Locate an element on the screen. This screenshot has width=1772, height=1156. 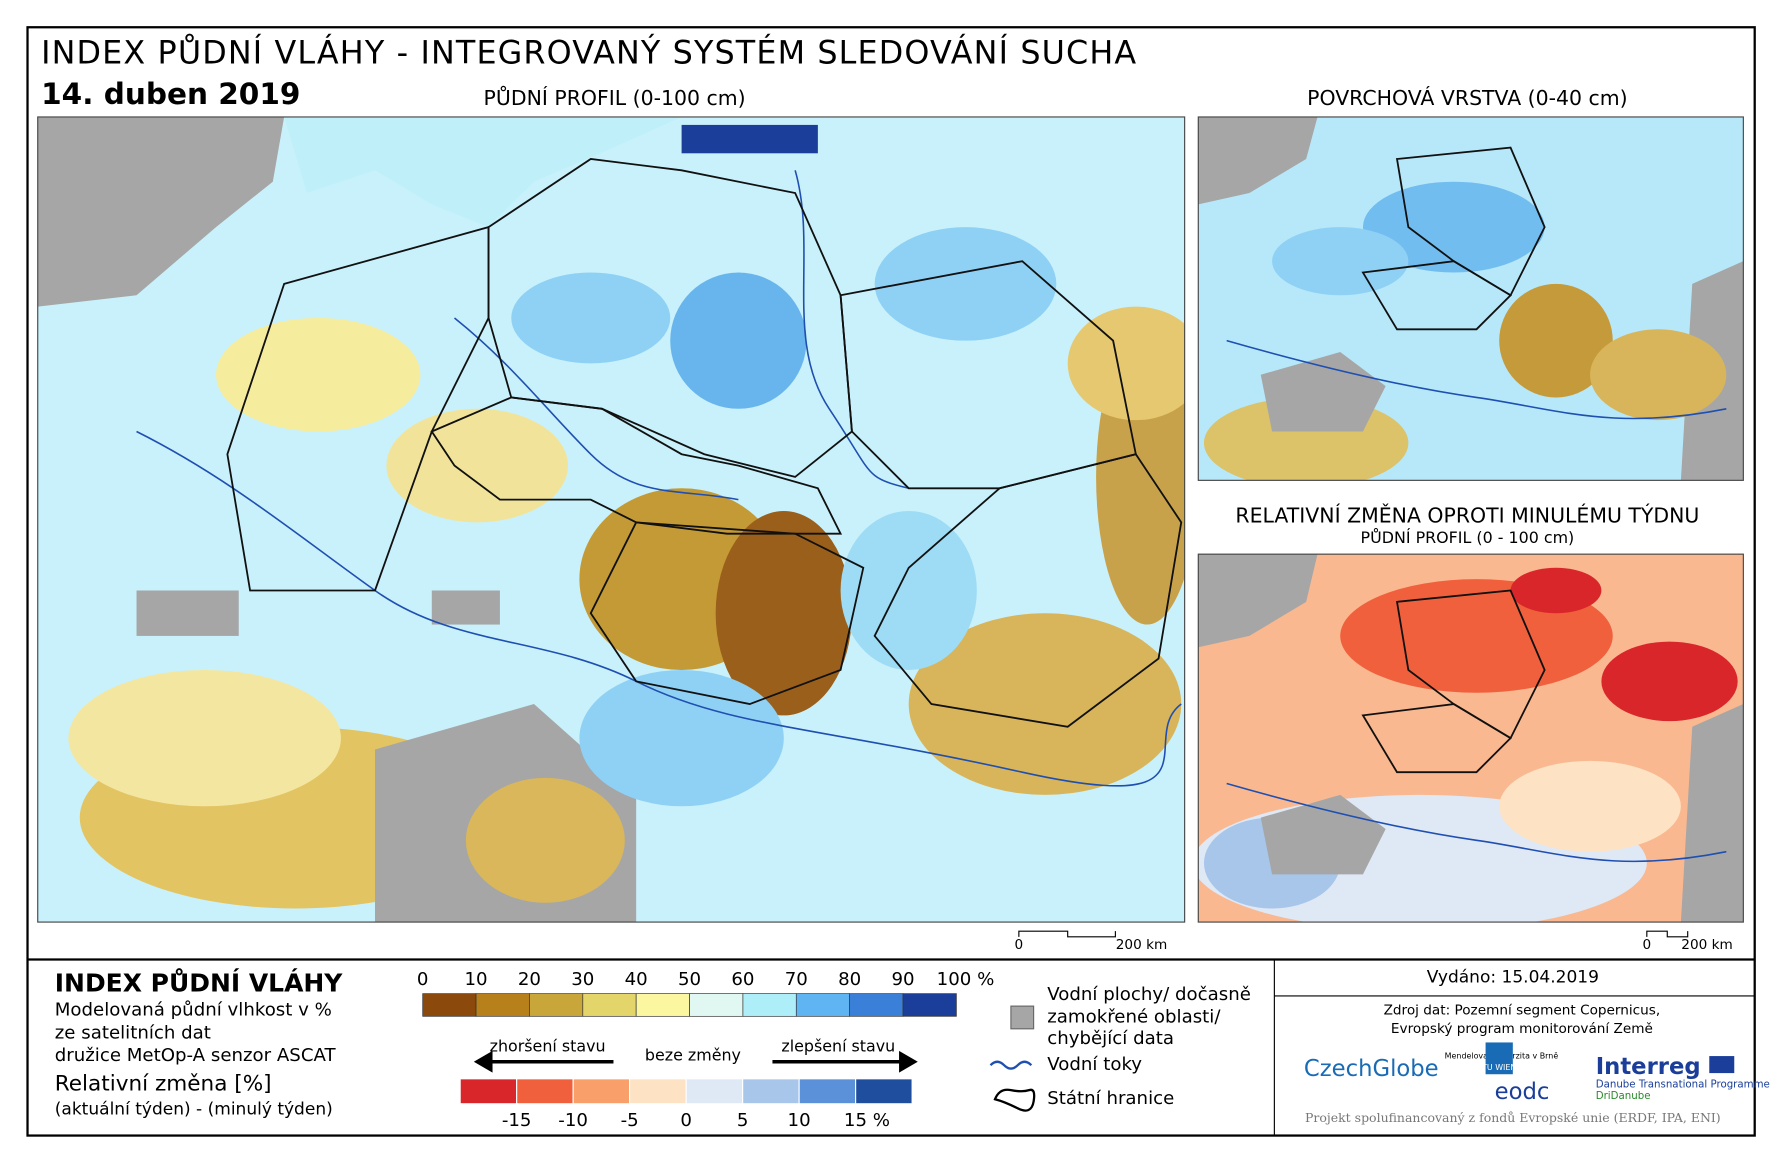
scale-bar: 0 200 km 0 200 km is located at coordinates (1374, 941).